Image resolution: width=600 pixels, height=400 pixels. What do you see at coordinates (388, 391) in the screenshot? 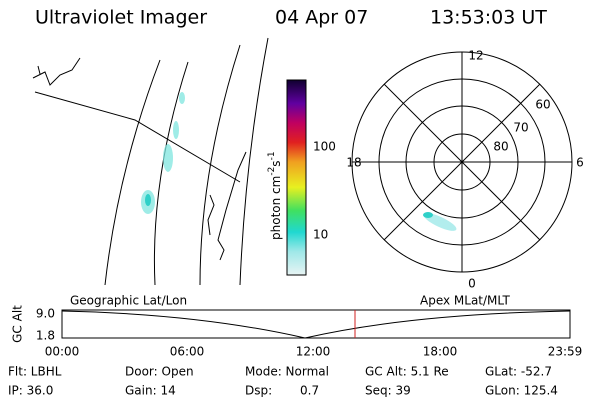
I see `info-field: Seq: 39` at bounding box center [388, 391].